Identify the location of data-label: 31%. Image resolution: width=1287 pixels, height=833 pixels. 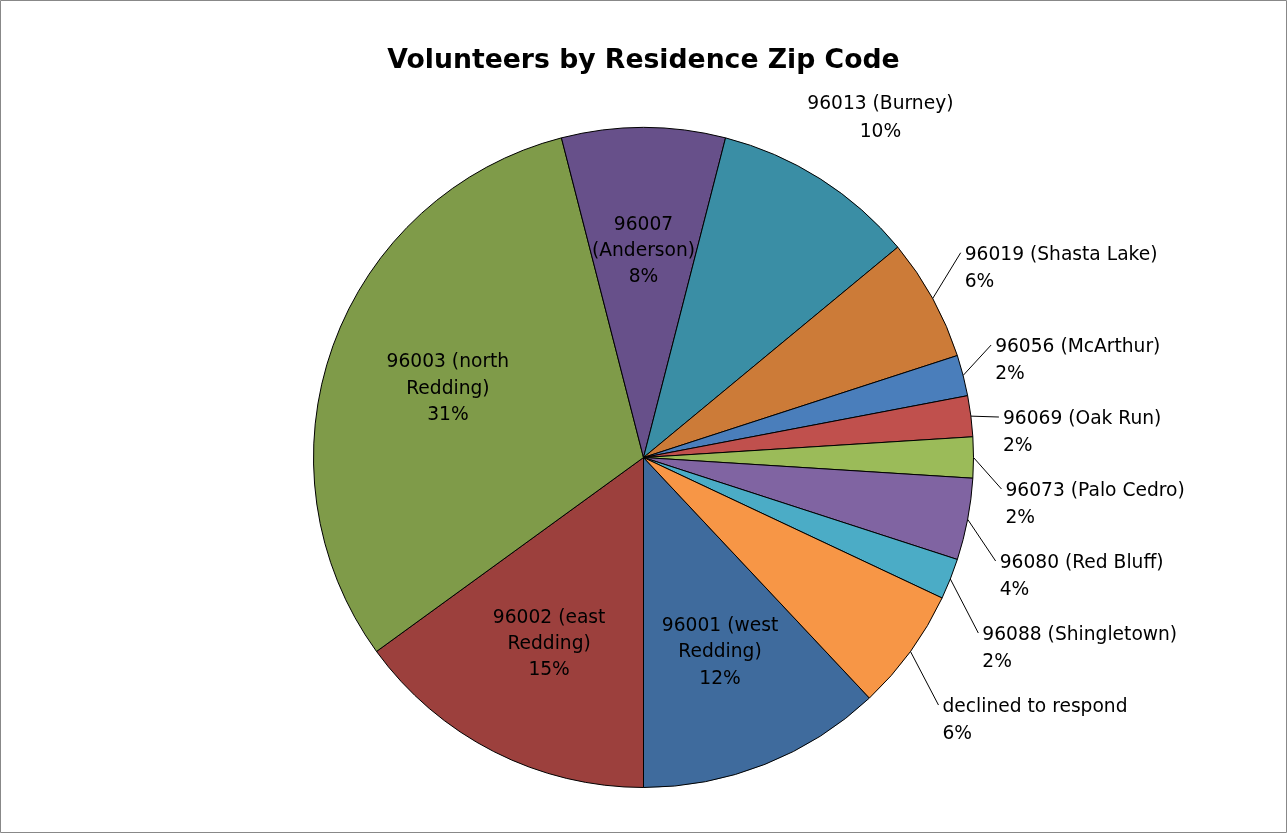
(448, 413).